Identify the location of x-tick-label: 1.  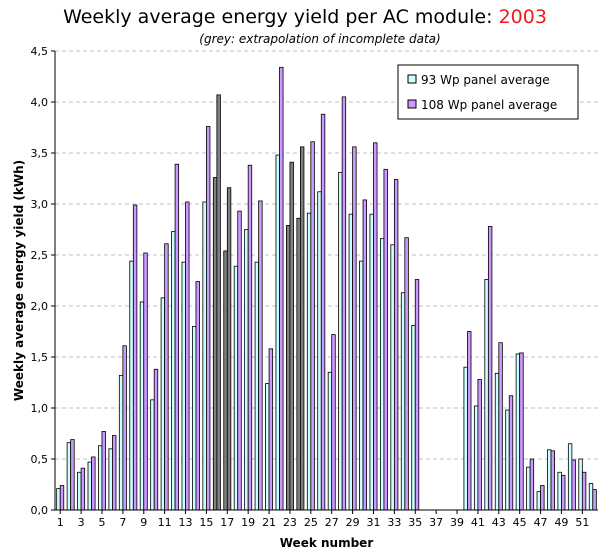
(60, 522).